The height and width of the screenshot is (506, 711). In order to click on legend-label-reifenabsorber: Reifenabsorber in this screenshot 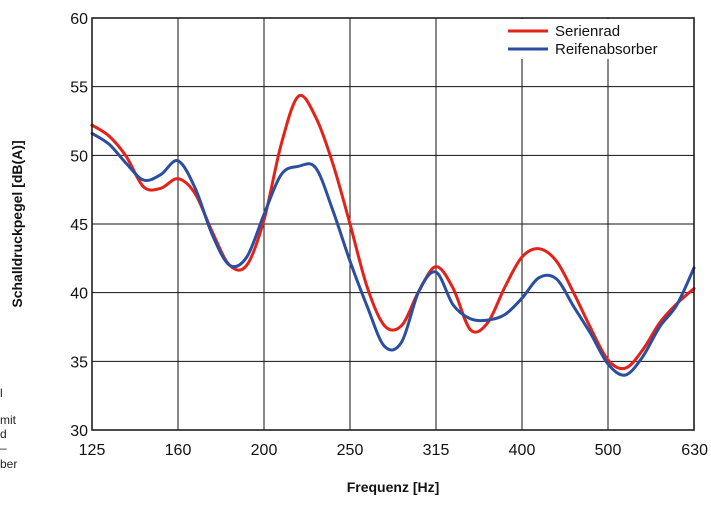, I will do `click(606, 49)`.